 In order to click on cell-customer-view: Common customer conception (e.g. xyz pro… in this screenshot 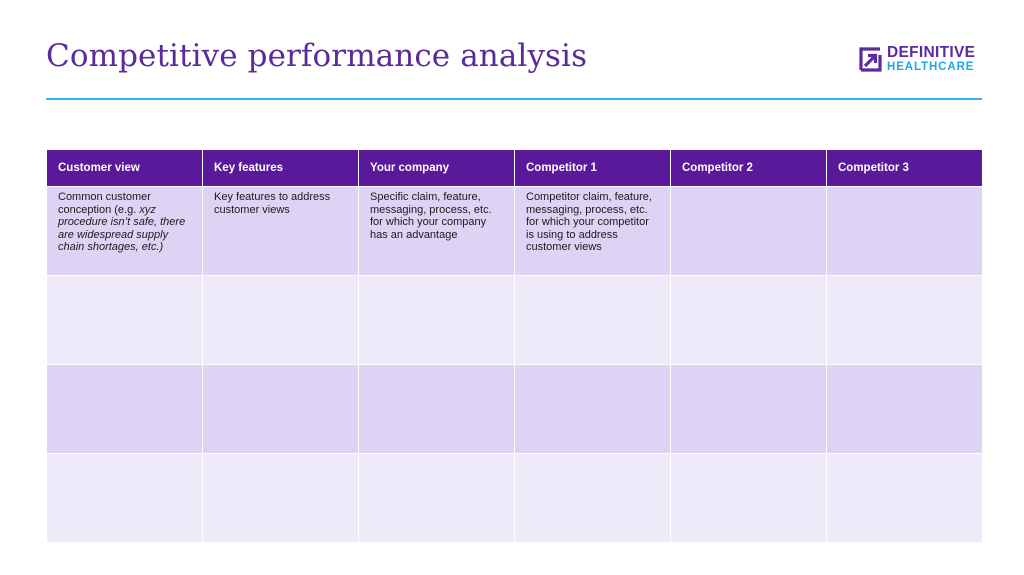, I will do `click(124, 231)`.